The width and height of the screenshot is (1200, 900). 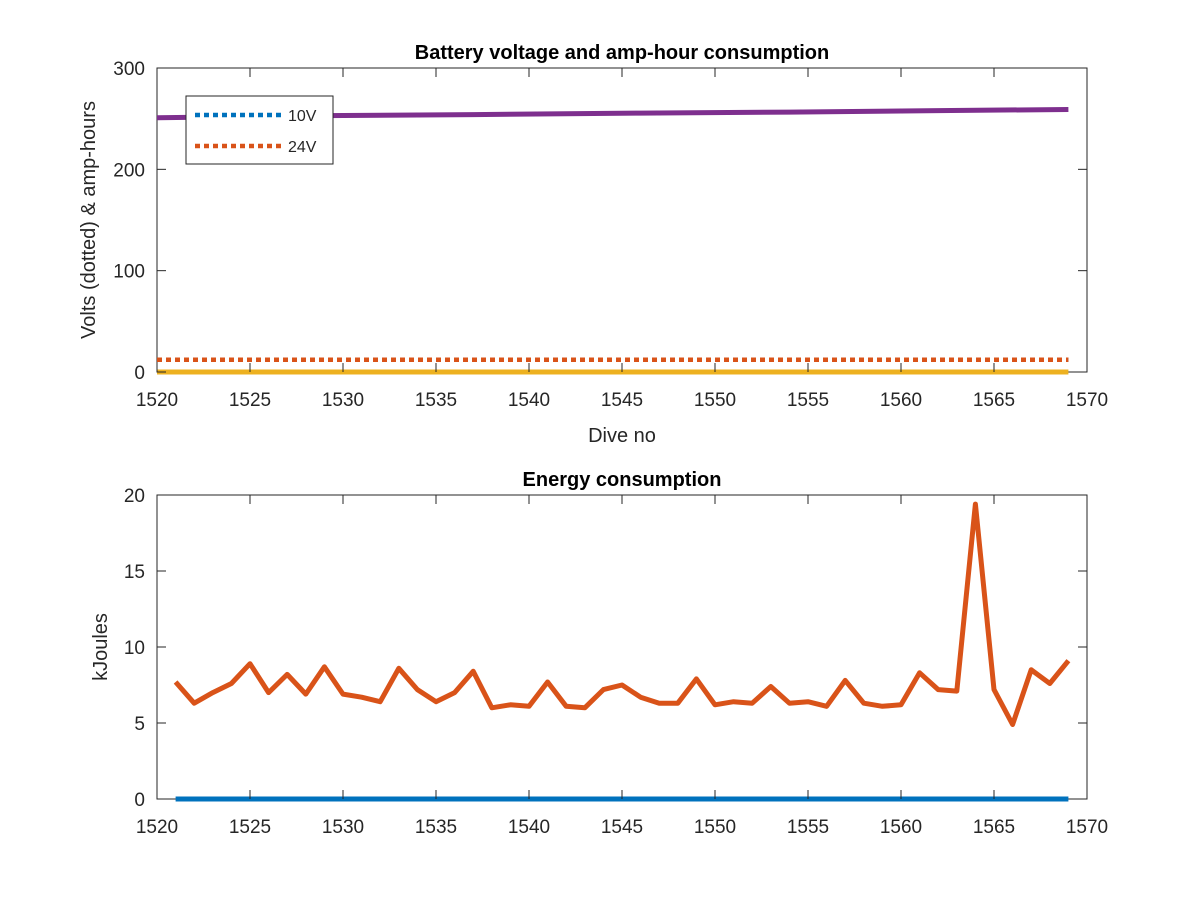 I want to click on bottom-y-tick-label: 0, so click(x=139, y=800).